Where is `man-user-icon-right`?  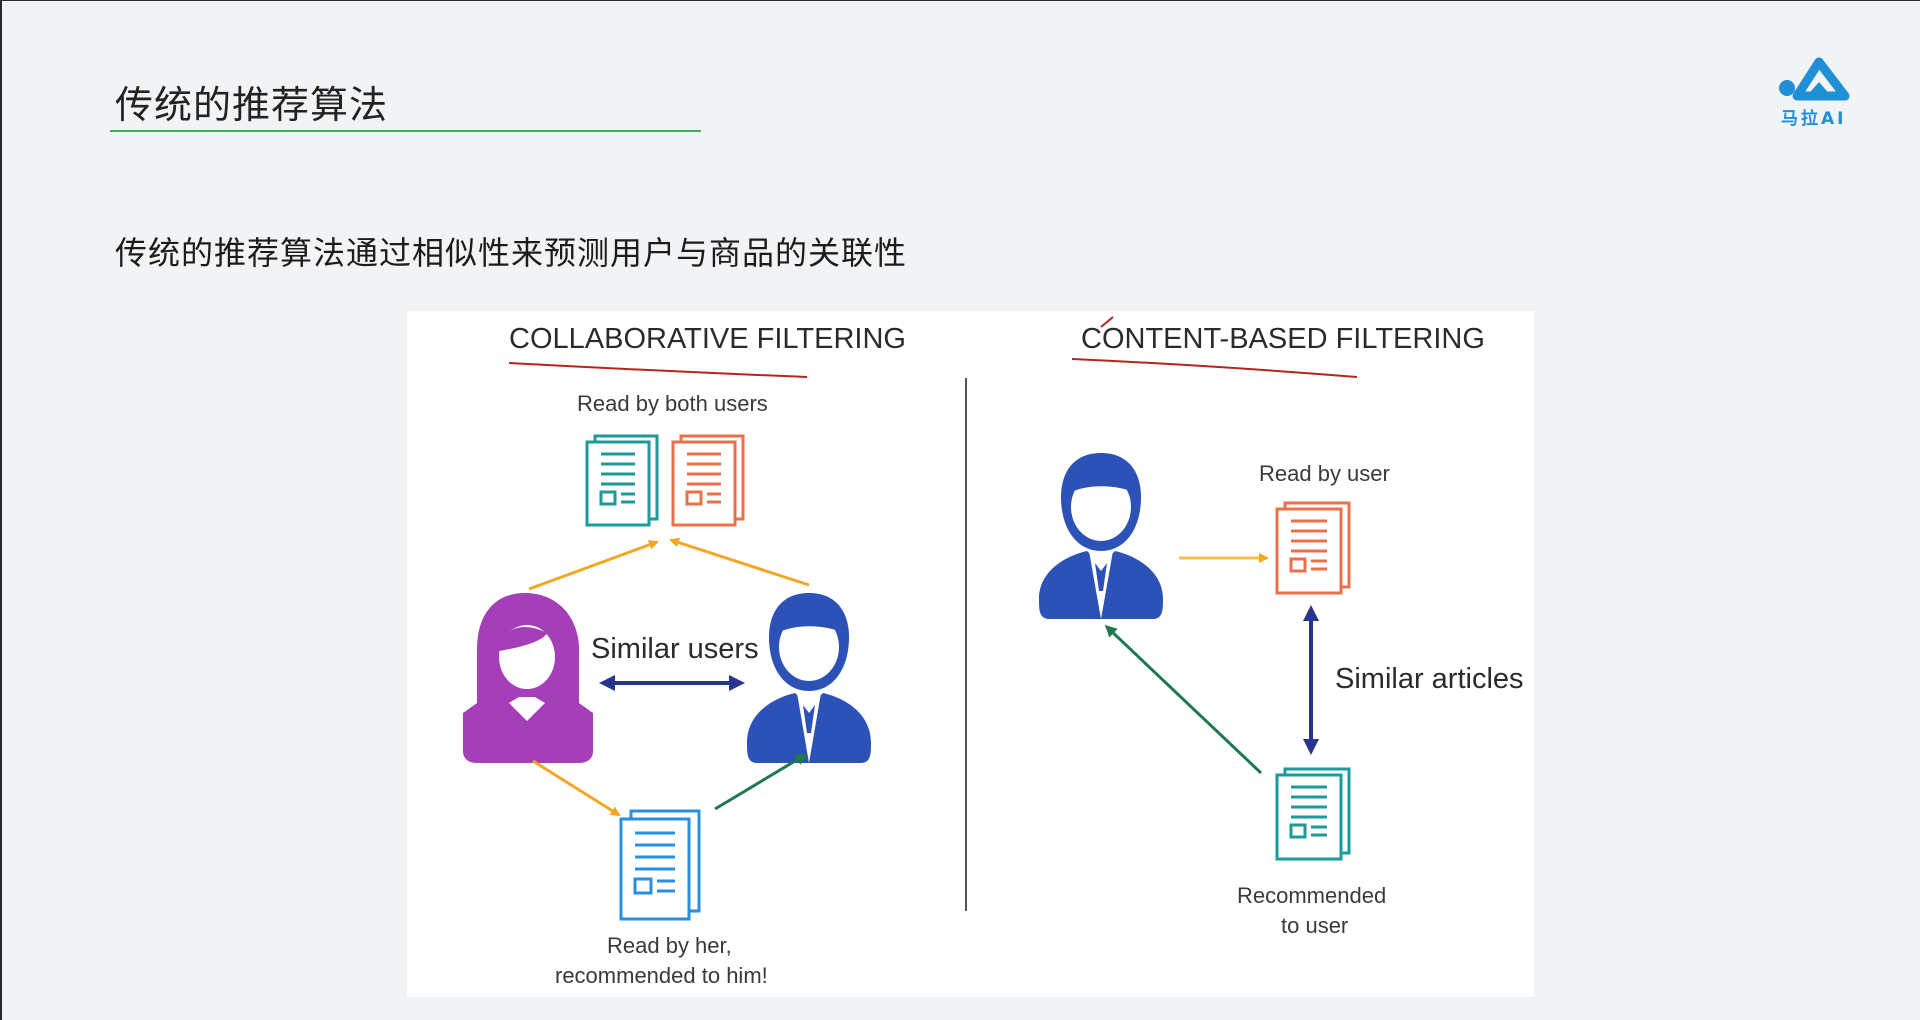
man-user-icon-right is located at coordinates (1101, 536).